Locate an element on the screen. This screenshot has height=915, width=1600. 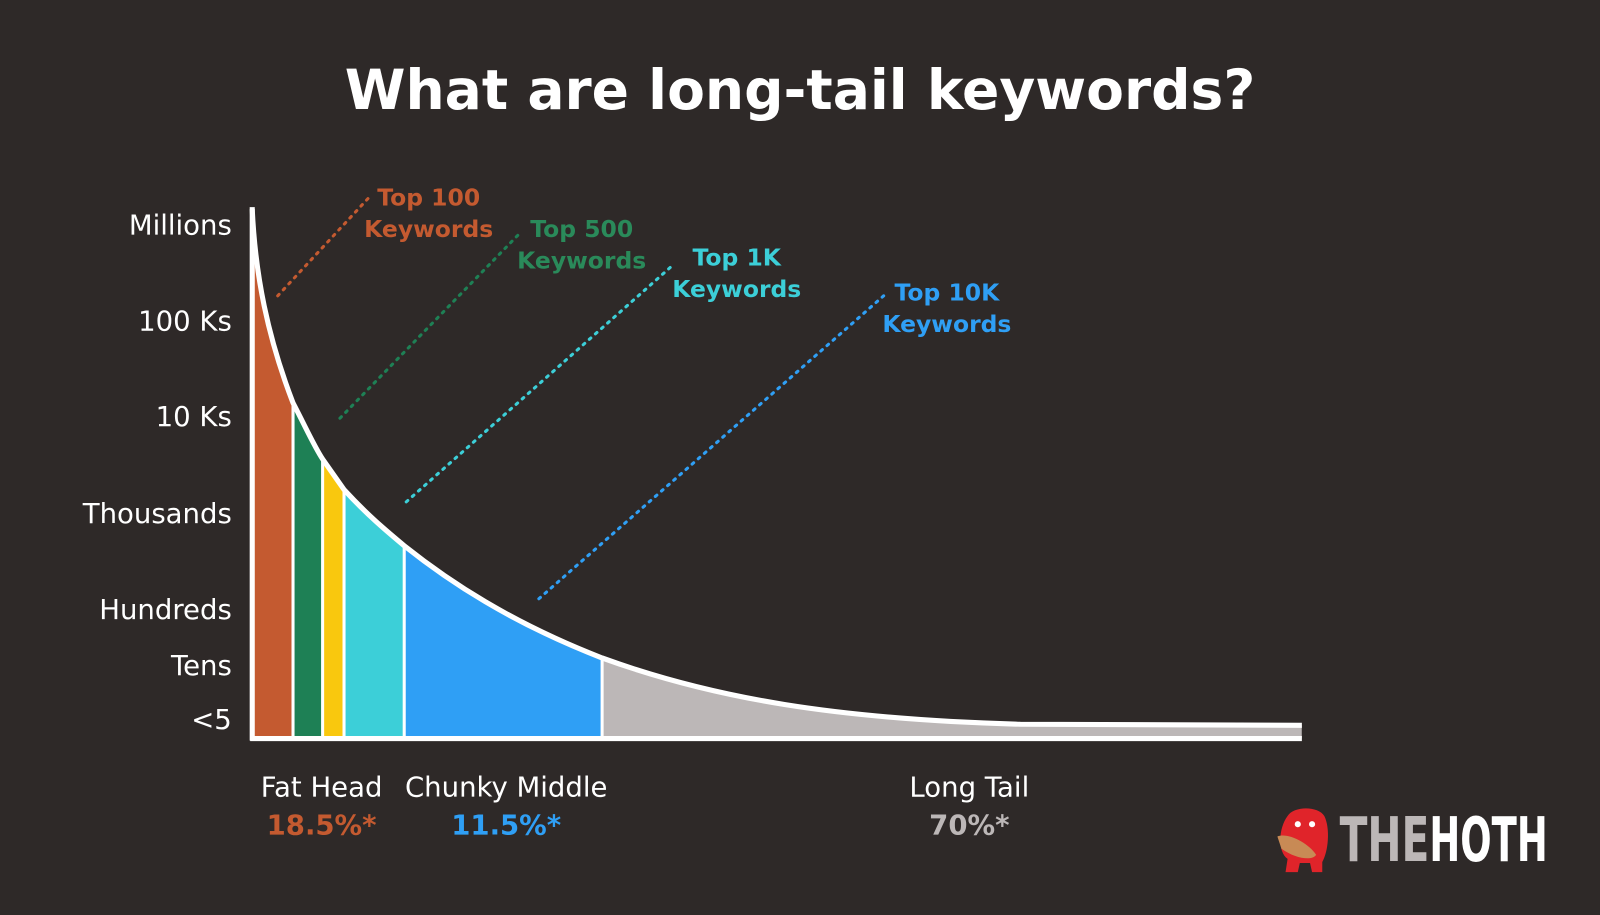
segment-share: 70%* is located at coordinates (969, 825).